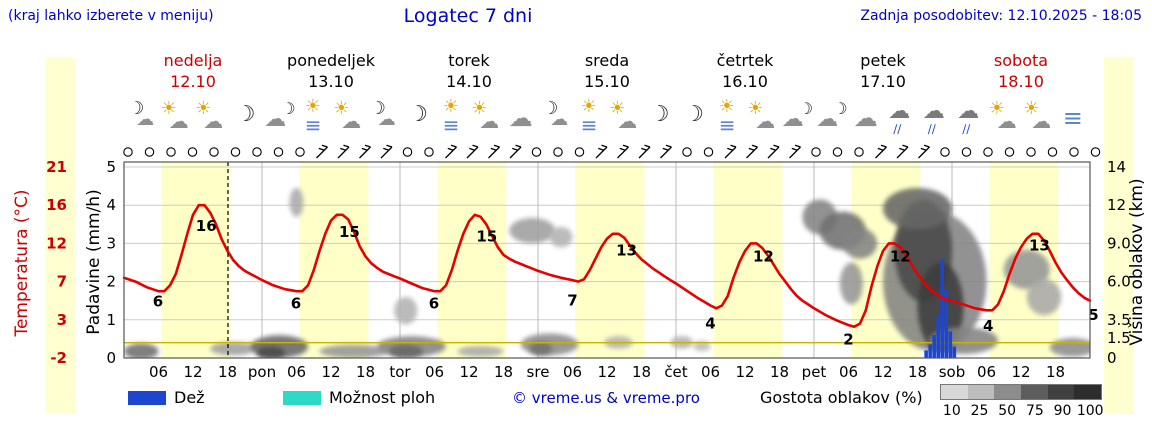 The height and width of the screenshot is (443, 1152). What do you see at coordinates (1072, 118) in the screenshot?
I see `fog-icon: ≡` at bounding box center [1072, 118].